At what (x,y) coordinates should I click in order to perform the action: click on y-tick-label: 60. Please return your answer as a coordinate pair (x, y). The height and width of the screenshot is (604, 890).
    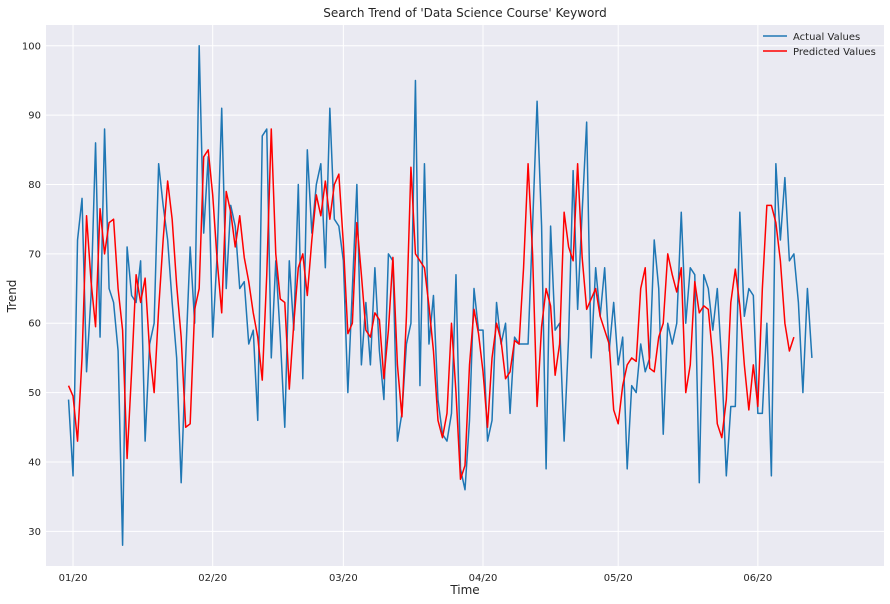
    Looking at the image, I should click on (34, 324).